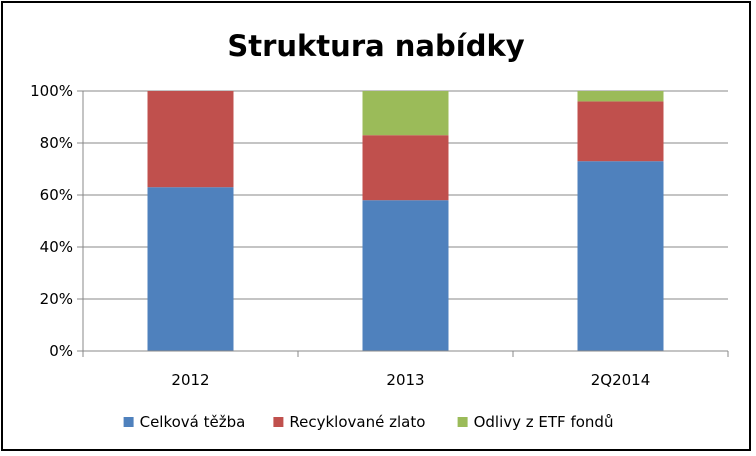 Image resolution: width=756 pixels, height=456 pixels. Describe the element at coordinates (51, 91) in the screenshot. I see `y-tick-label: 100%` at that location.